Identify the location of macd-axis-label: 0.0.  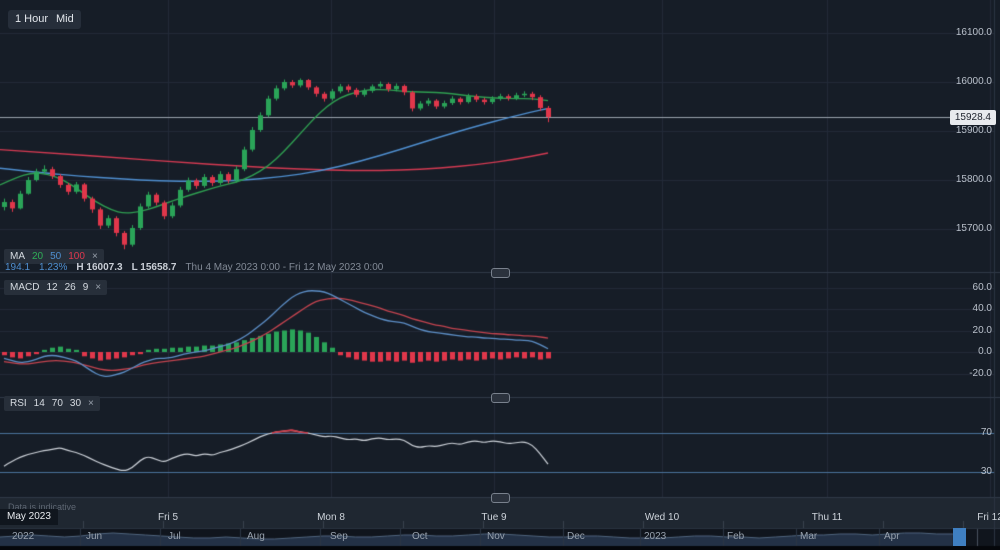
(985, 351).